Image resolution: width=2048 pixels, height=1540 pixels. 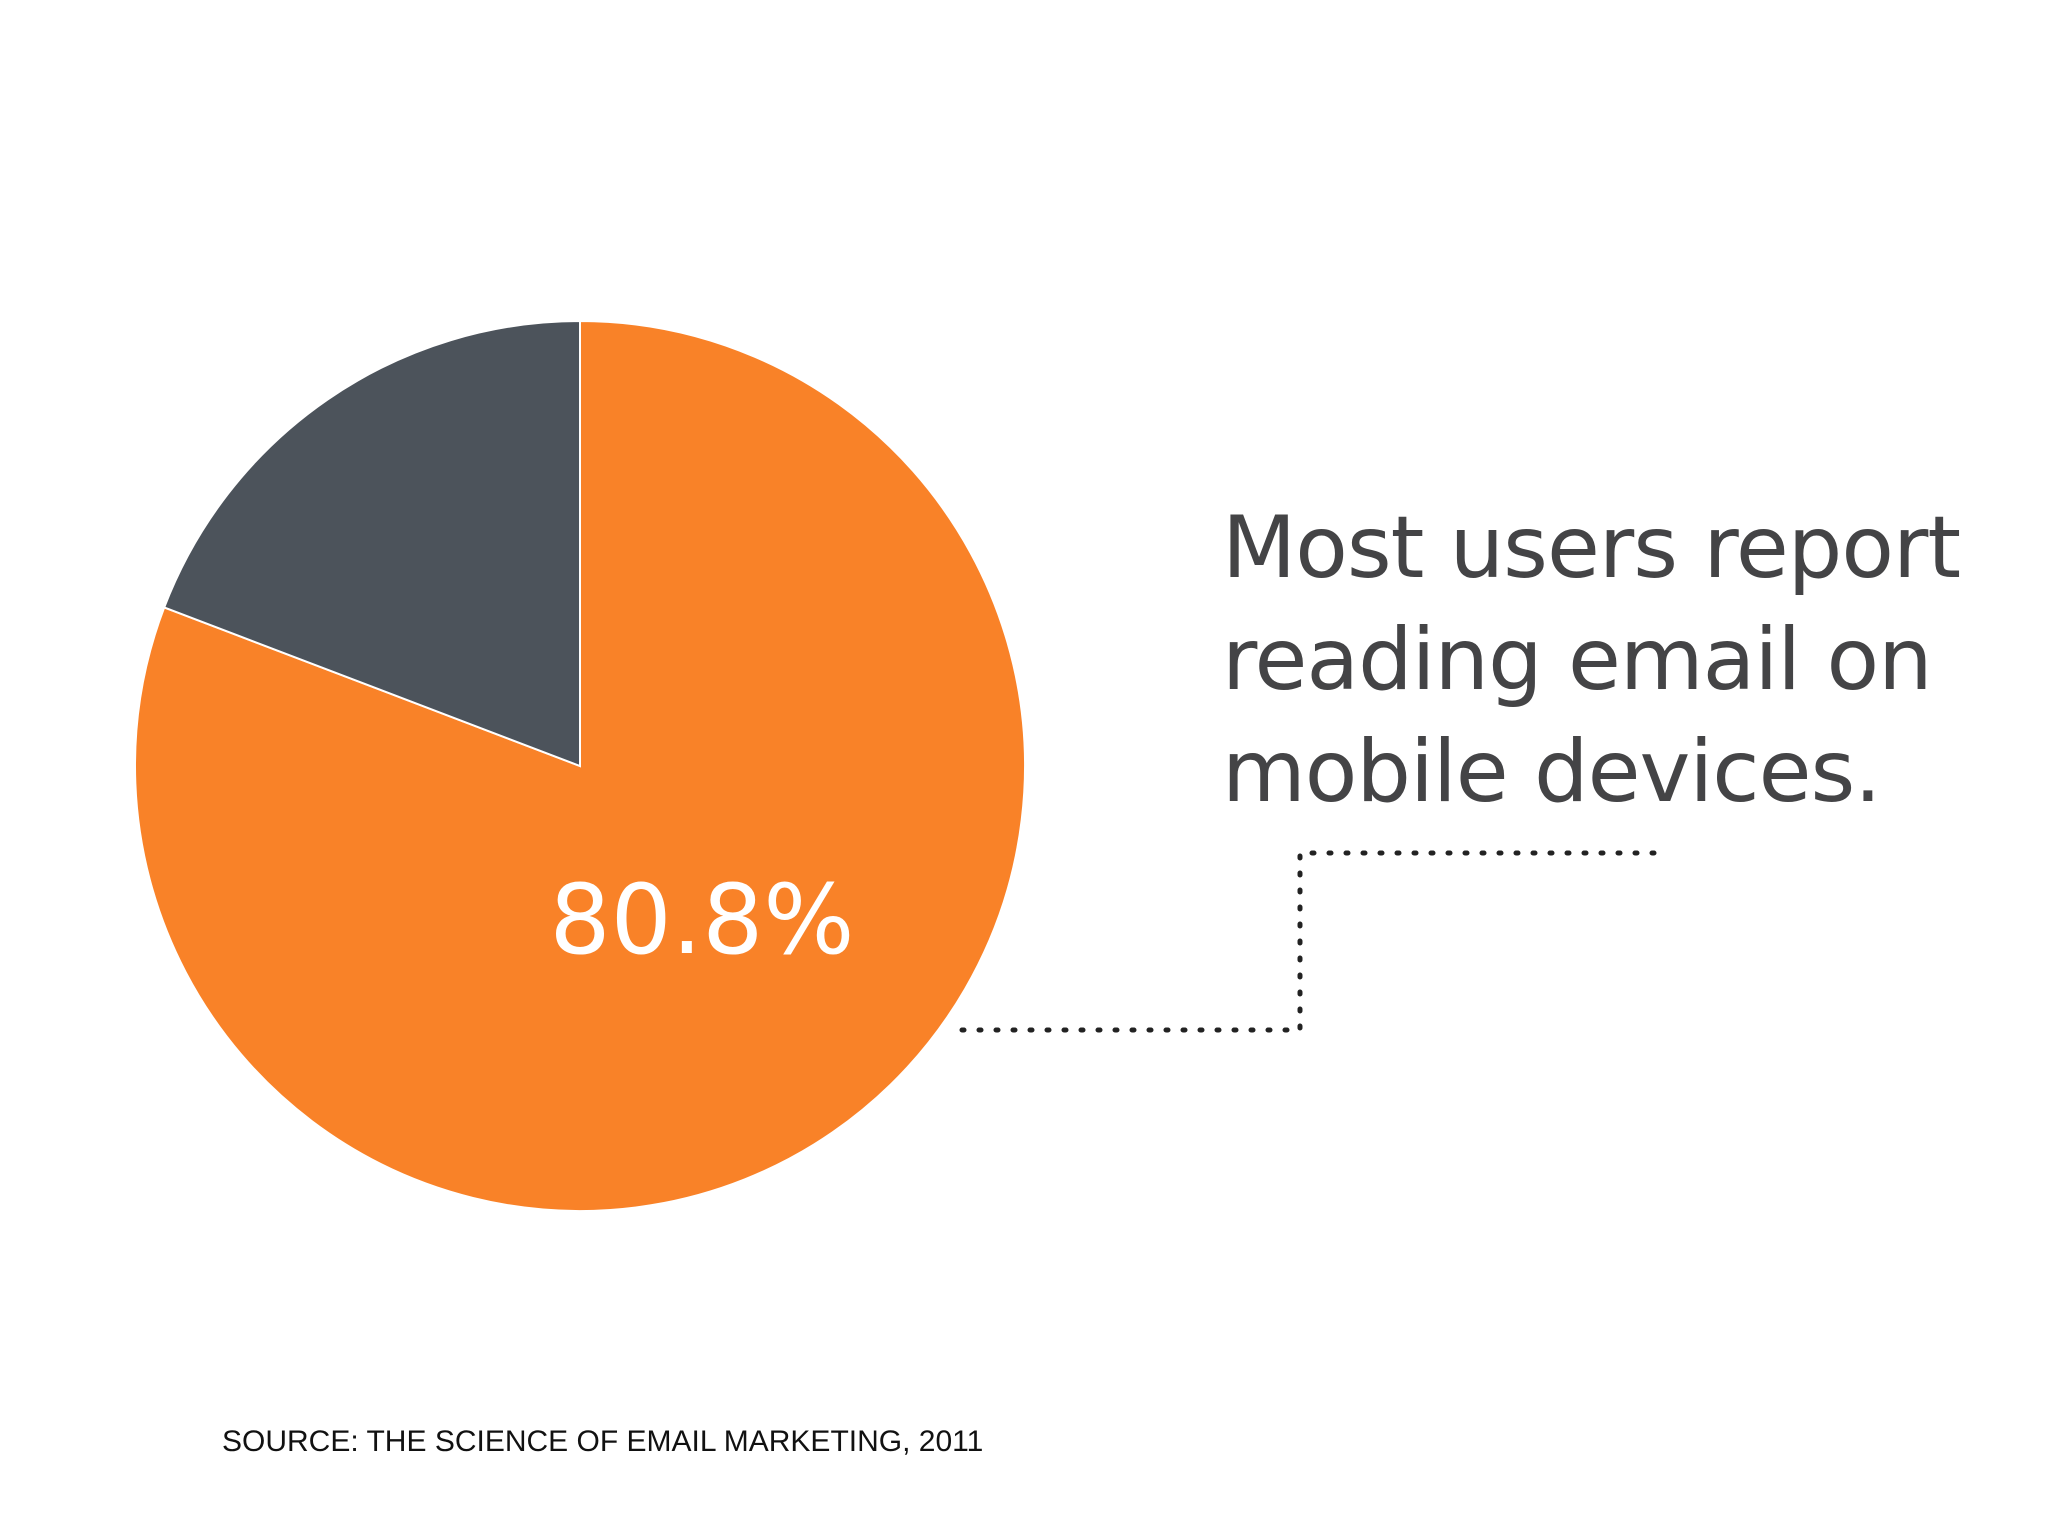 I want to click on pie-data-label: 80.8%, so click(x=702, y=920).